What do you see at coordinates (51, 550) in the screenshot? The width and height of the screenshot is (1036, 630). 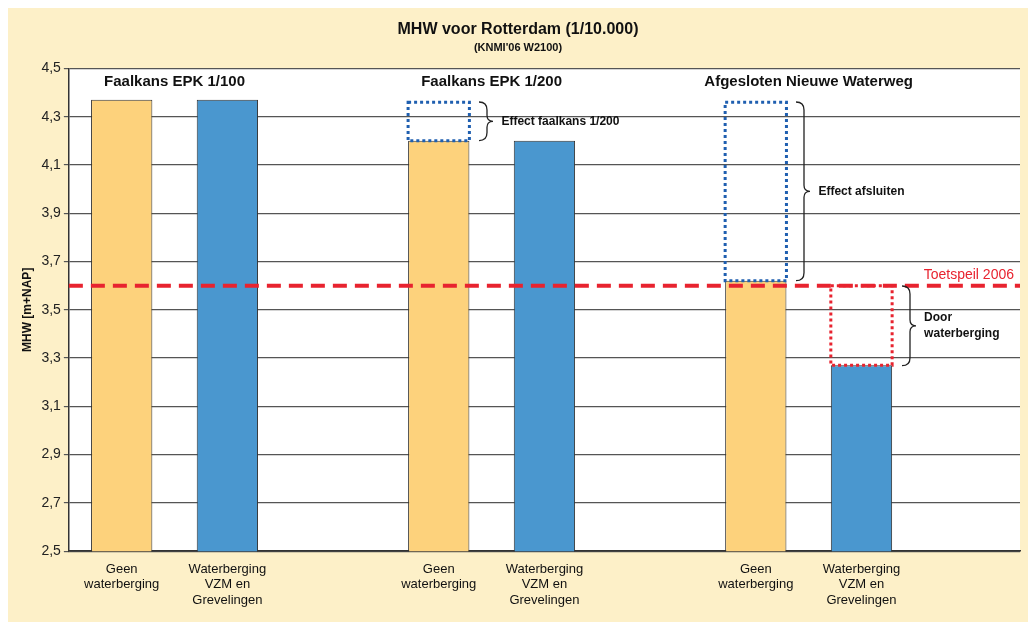 I see `y-tick-label: 2,5` at bounding box center [51, 550].